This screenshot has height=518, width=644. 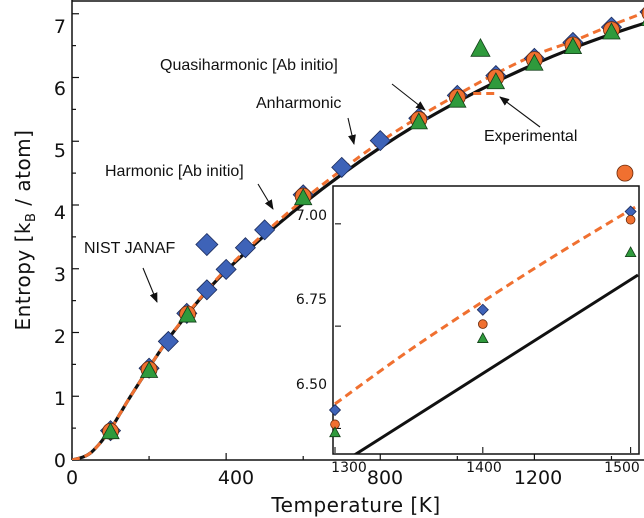 I want to click on inset-x-tick-label: 1300, so click(x=349, y=468).